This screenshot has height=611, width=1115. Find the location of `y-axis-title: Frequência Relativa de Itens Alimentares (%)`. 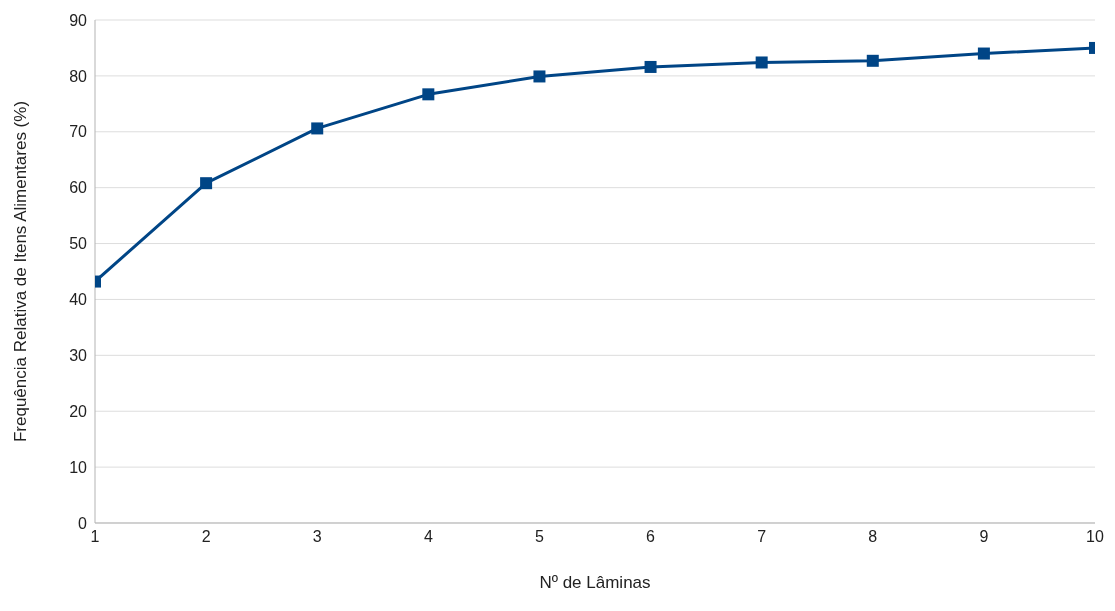

y-axis-title: Frequência Relativa de Itens Alimentares (%) is located at coordinates (21, 271).